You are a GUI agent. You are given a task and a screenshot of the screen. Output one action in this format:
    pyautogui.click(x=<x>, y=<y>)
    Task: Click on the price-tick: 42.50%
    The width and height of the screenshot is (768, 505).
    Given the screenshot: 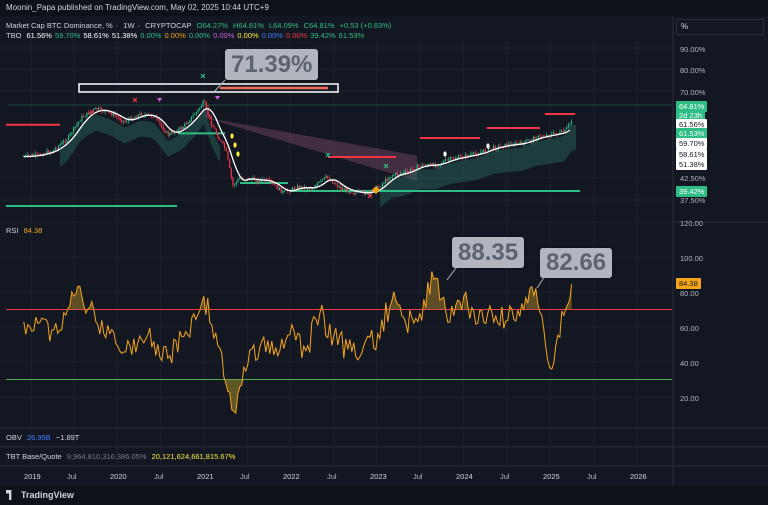 What is the action you would take?
    pyautogui.click(x=693, y=178)
    